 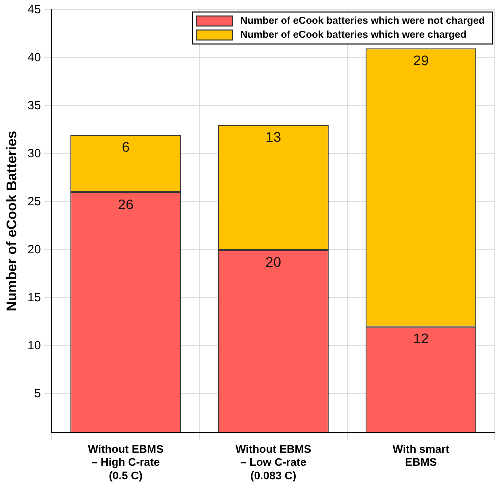 What do you see at coordinates (38, 393) in the screenshot?
I see `y-tick-label: 5` at bounding box center [38, 393].